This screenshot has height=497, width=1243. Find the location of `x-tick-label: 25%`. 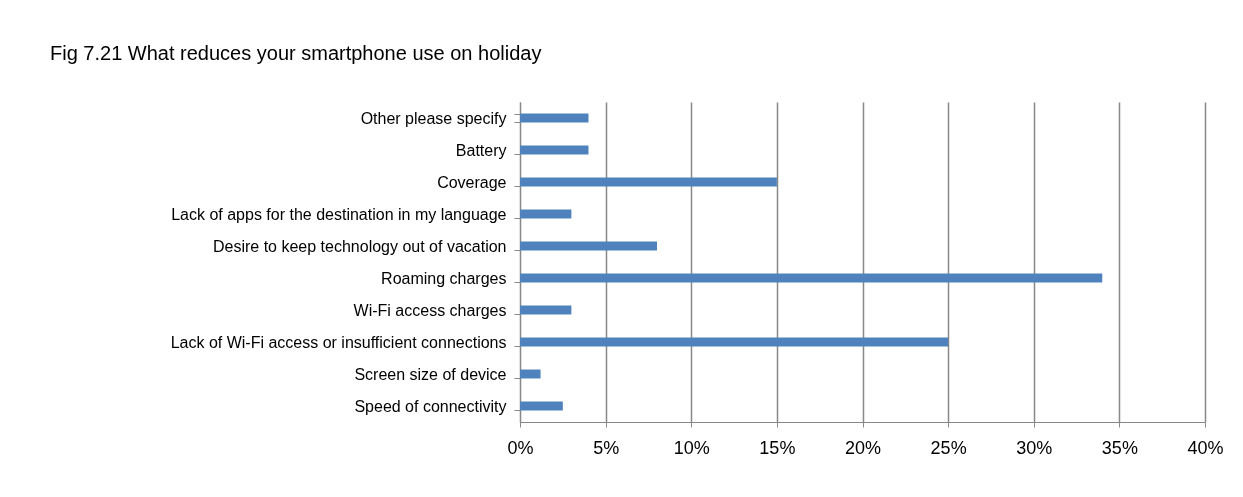

x-tick-label: 25% is located at coordinates (948, 447).